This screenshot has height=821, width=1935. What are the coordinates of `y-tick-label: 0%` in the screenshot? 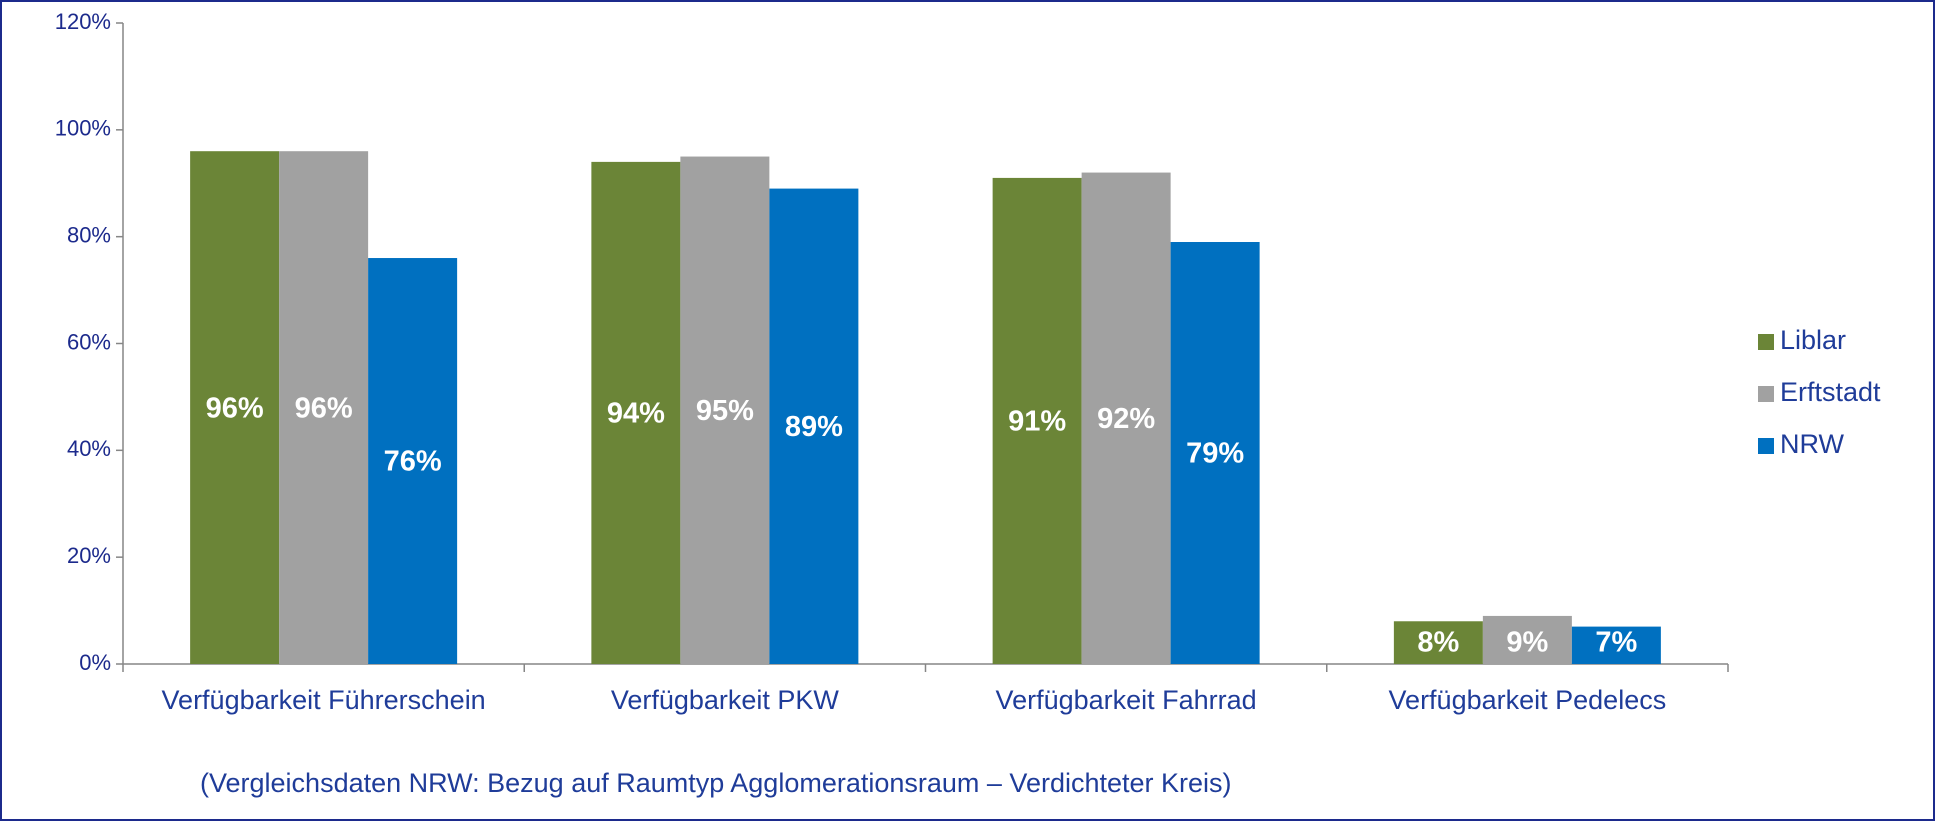 It's located at (95, 662).